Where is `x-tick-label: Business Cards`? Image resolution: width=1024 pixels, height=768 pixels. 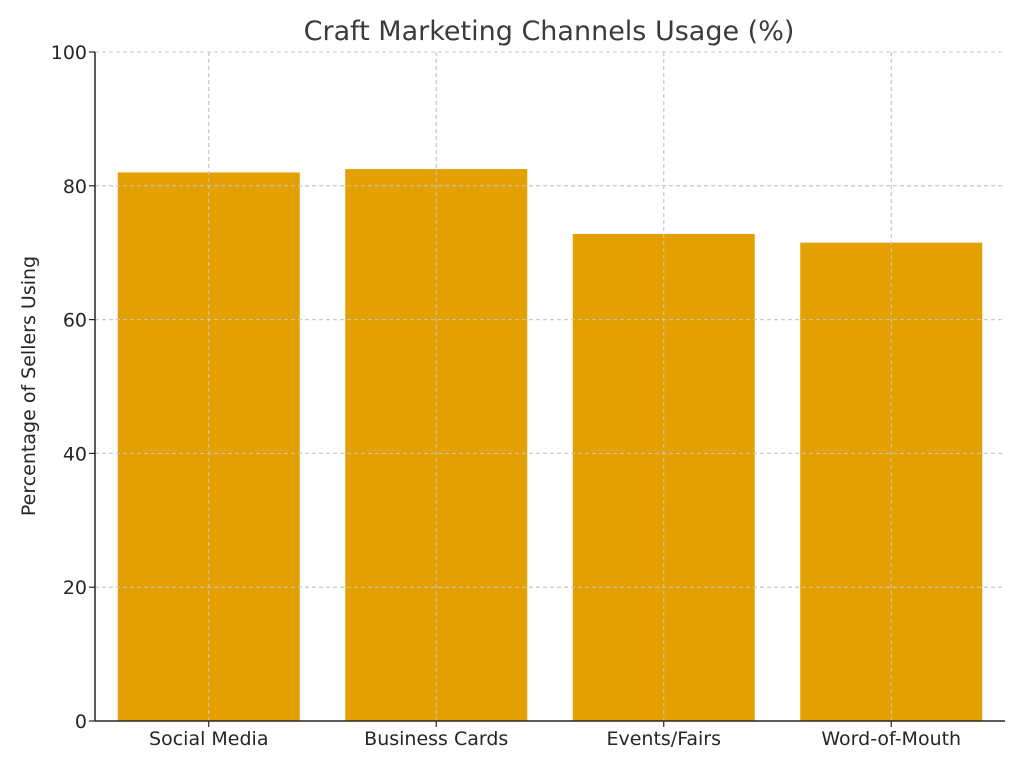 x-tick-label: Business Cards is located at coordinates (436, 739).